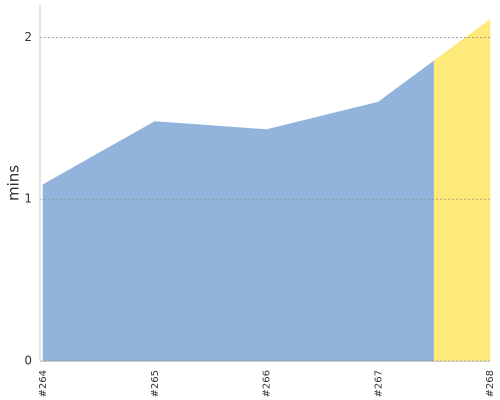 The height and width of the screenshot is (400, 500). Describe the element at coordinates (28, 37) in the screenshot. I see `y-tick-label: 2` at that location.